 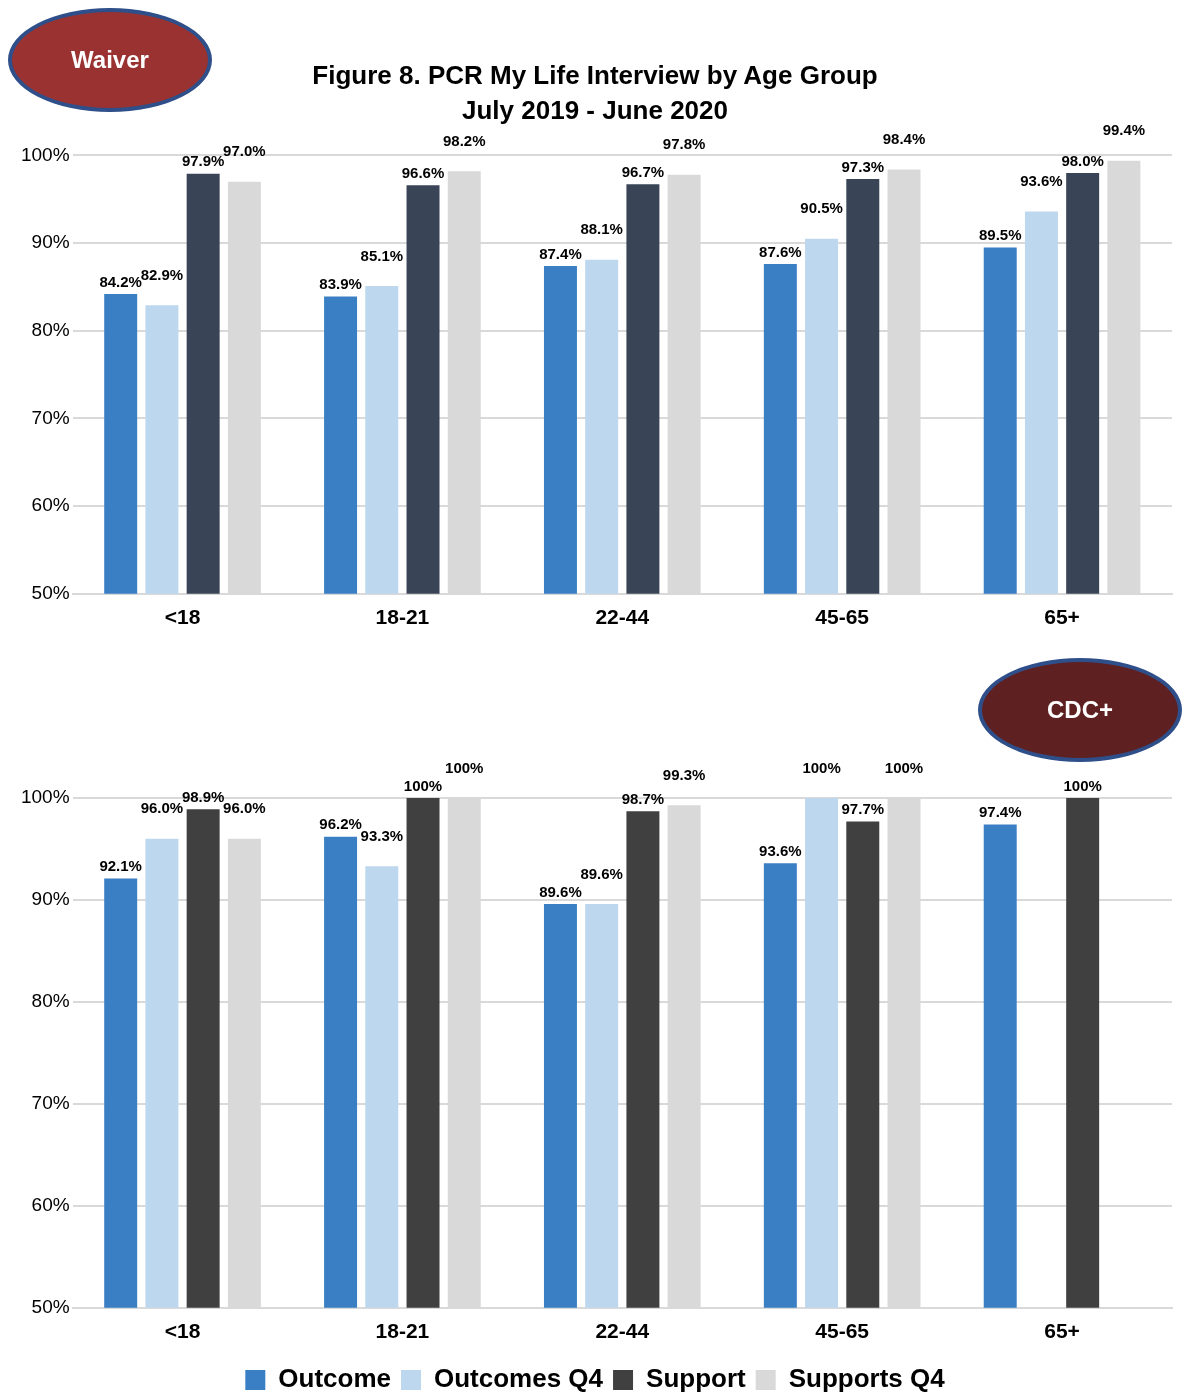 I want to click on data-label: 98.2%, so click(x=464, y=140).